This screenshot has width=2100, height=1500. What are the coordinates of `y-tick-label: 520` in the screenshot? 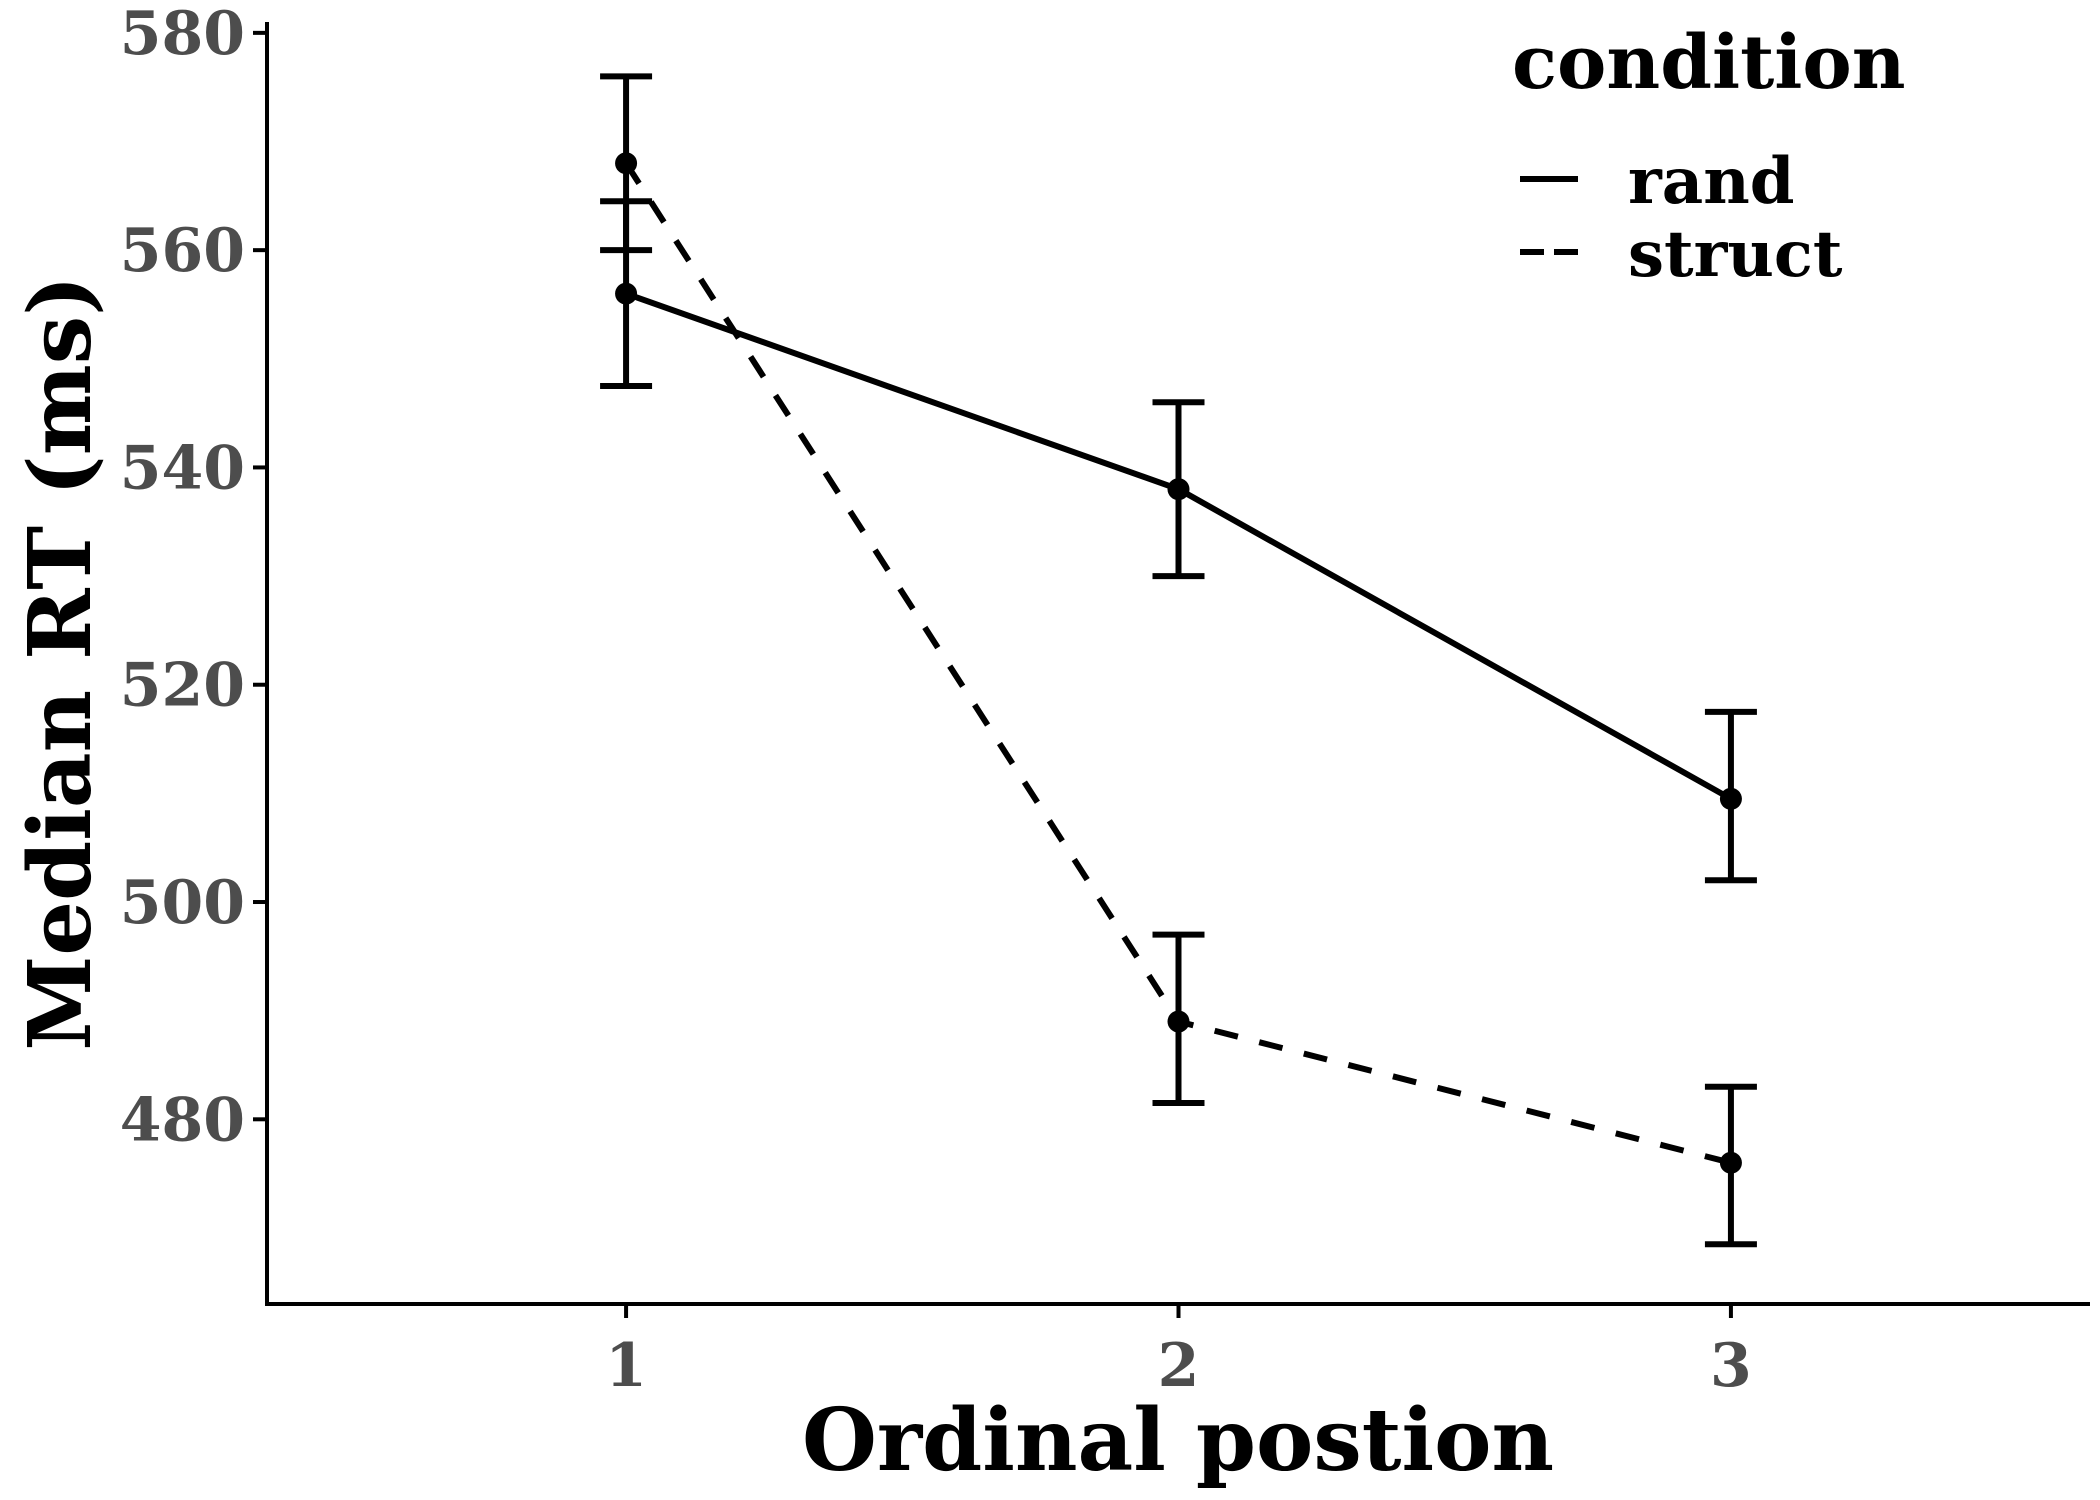 It's located at (182, 686).